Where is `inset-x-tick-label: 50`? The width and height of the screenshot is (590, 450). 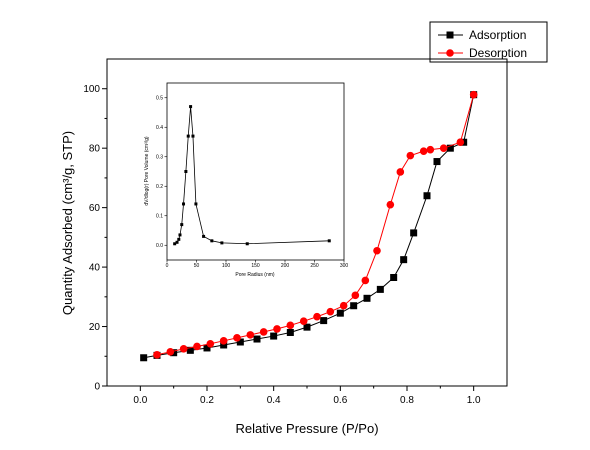 inset-x-tick-label: 50 is located at coordinates (197, 266).